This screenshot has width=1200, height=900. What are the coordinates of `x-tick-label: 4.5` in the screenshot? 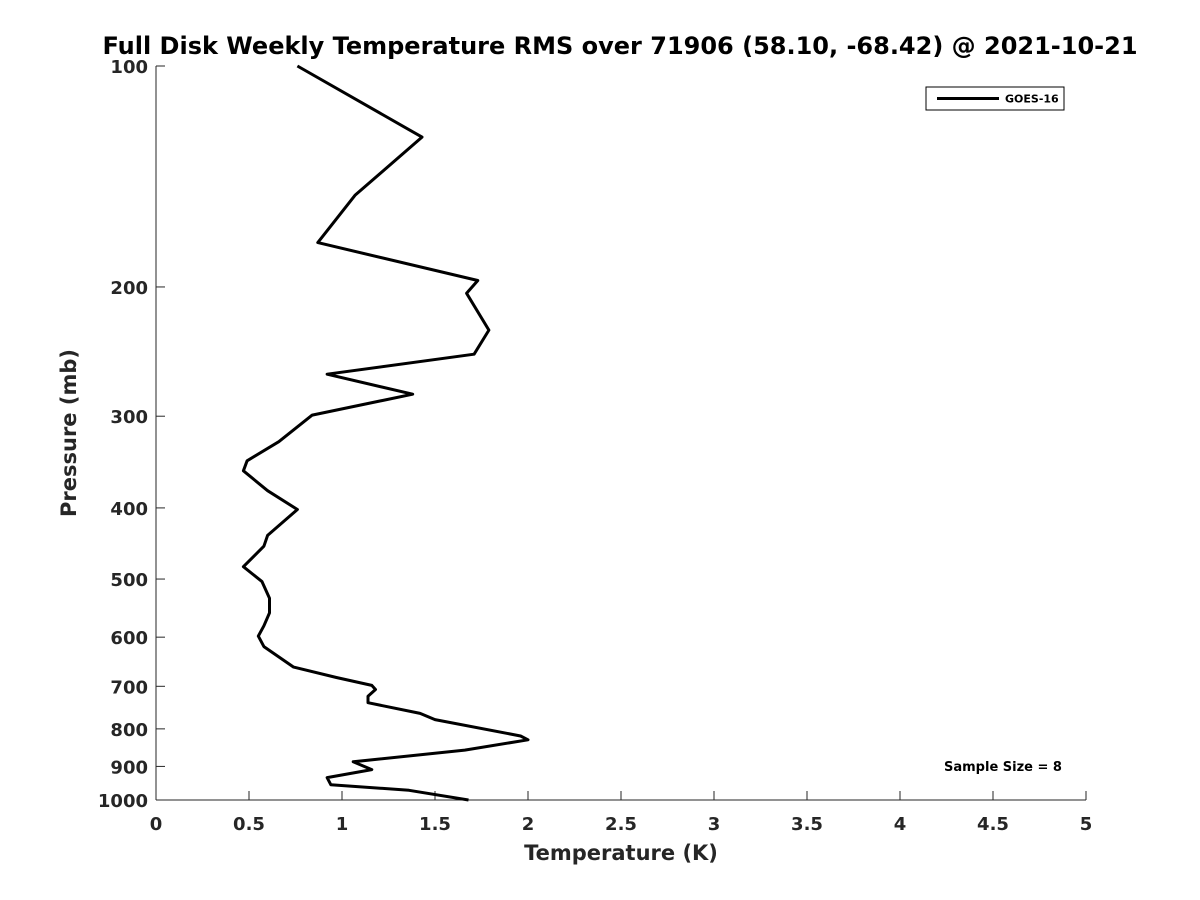 It's located at (993, 824).